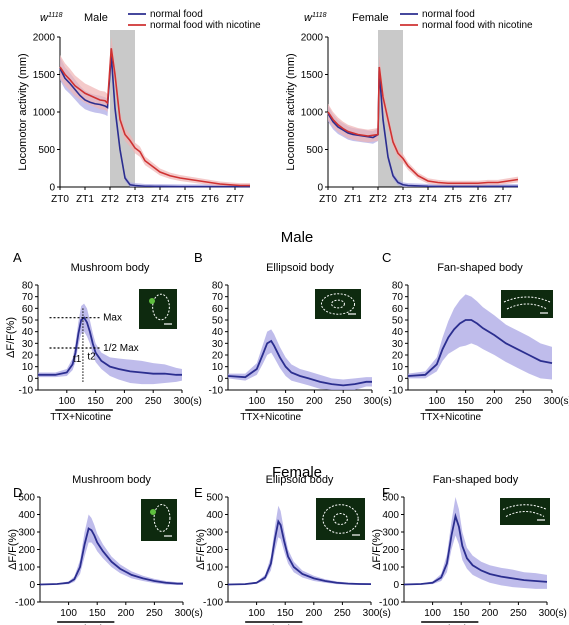 The width and height of the screenshot is (569, 625). Describe the element at coordinates (478, 199) in the screenshot. I see `x-tick-label: ZT6` at that location.